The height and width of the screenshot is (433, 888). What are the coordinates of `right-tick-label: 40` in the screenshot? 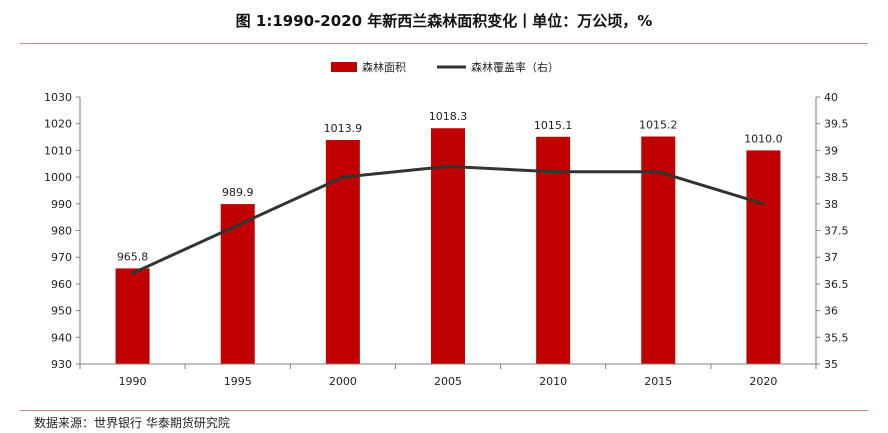 It's located at (831, 97).